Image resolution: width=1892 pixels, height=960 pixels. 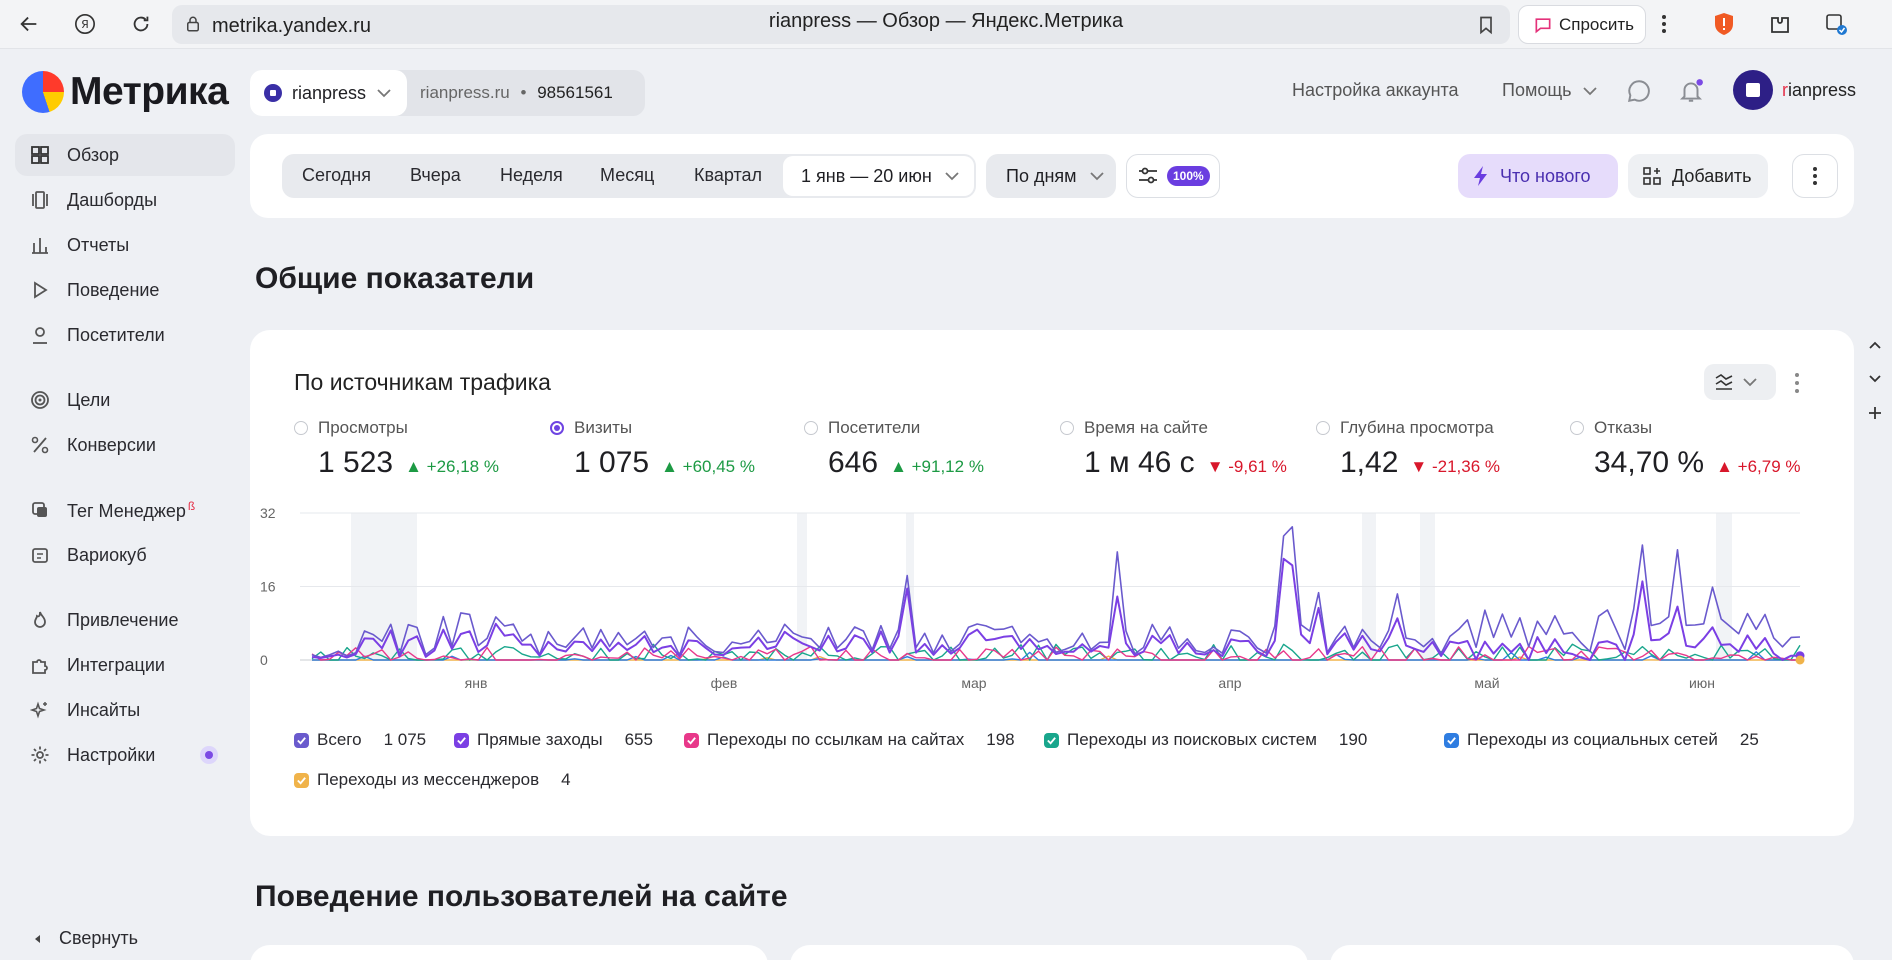 What do you see at coordinates (396, 449) in the screenshot?
I see `metric-0: Просмотры 1 523 ▲ +26,18 %` at bounding box center [396, 449].